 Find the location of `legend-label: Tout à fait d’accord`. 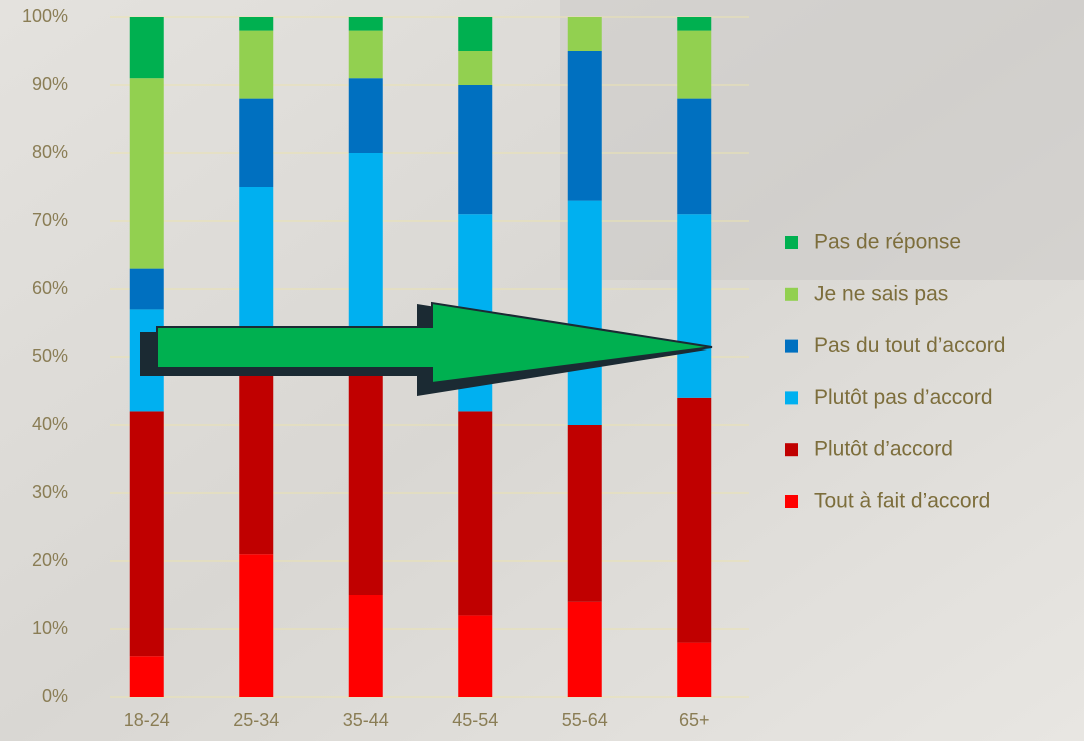

legend-label: Tout à fait d’accord is located at coordinates (902, 501).